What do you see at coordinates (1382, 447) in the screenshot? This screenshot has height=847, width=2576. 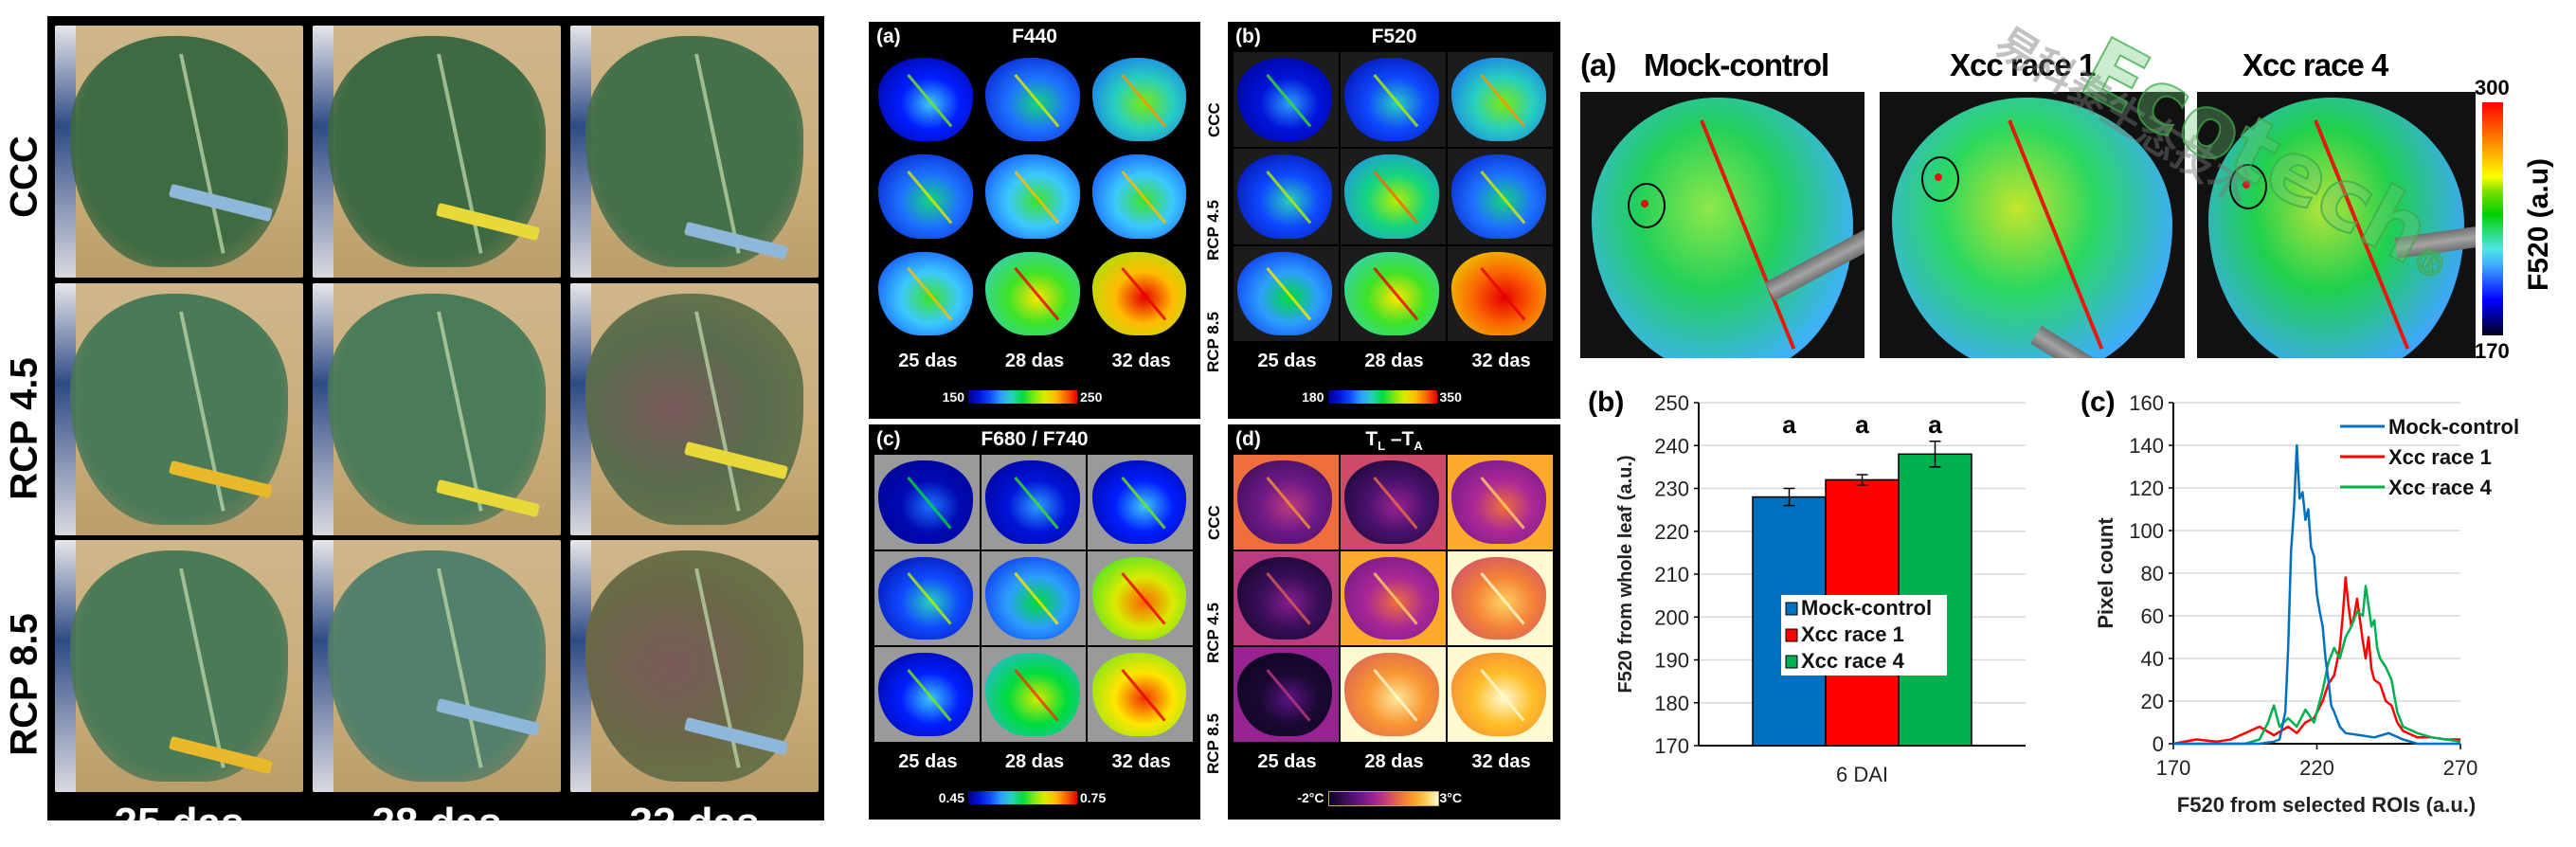 I see `panel-d-title-title_sub1: L` at bounding box center [1382, 447].